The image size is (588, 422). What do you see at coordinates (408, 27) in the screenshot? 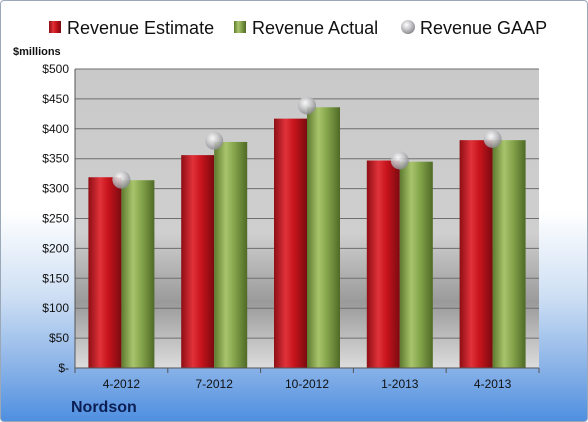
I see `legend-swatch-gaap` at bounding box center [408, 27].